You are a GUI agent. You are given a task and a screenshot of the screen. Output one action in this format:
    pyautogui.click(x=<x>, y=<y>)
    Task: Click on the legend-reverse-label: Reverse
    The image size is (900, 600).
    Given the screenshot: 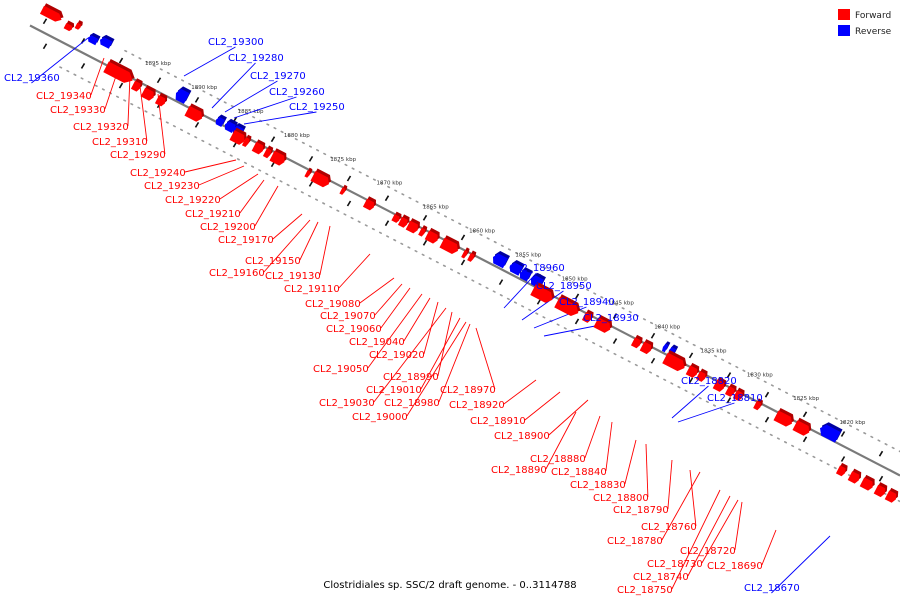 What is the action you would take?
    pyautogui.click(x=873, y=32)
    